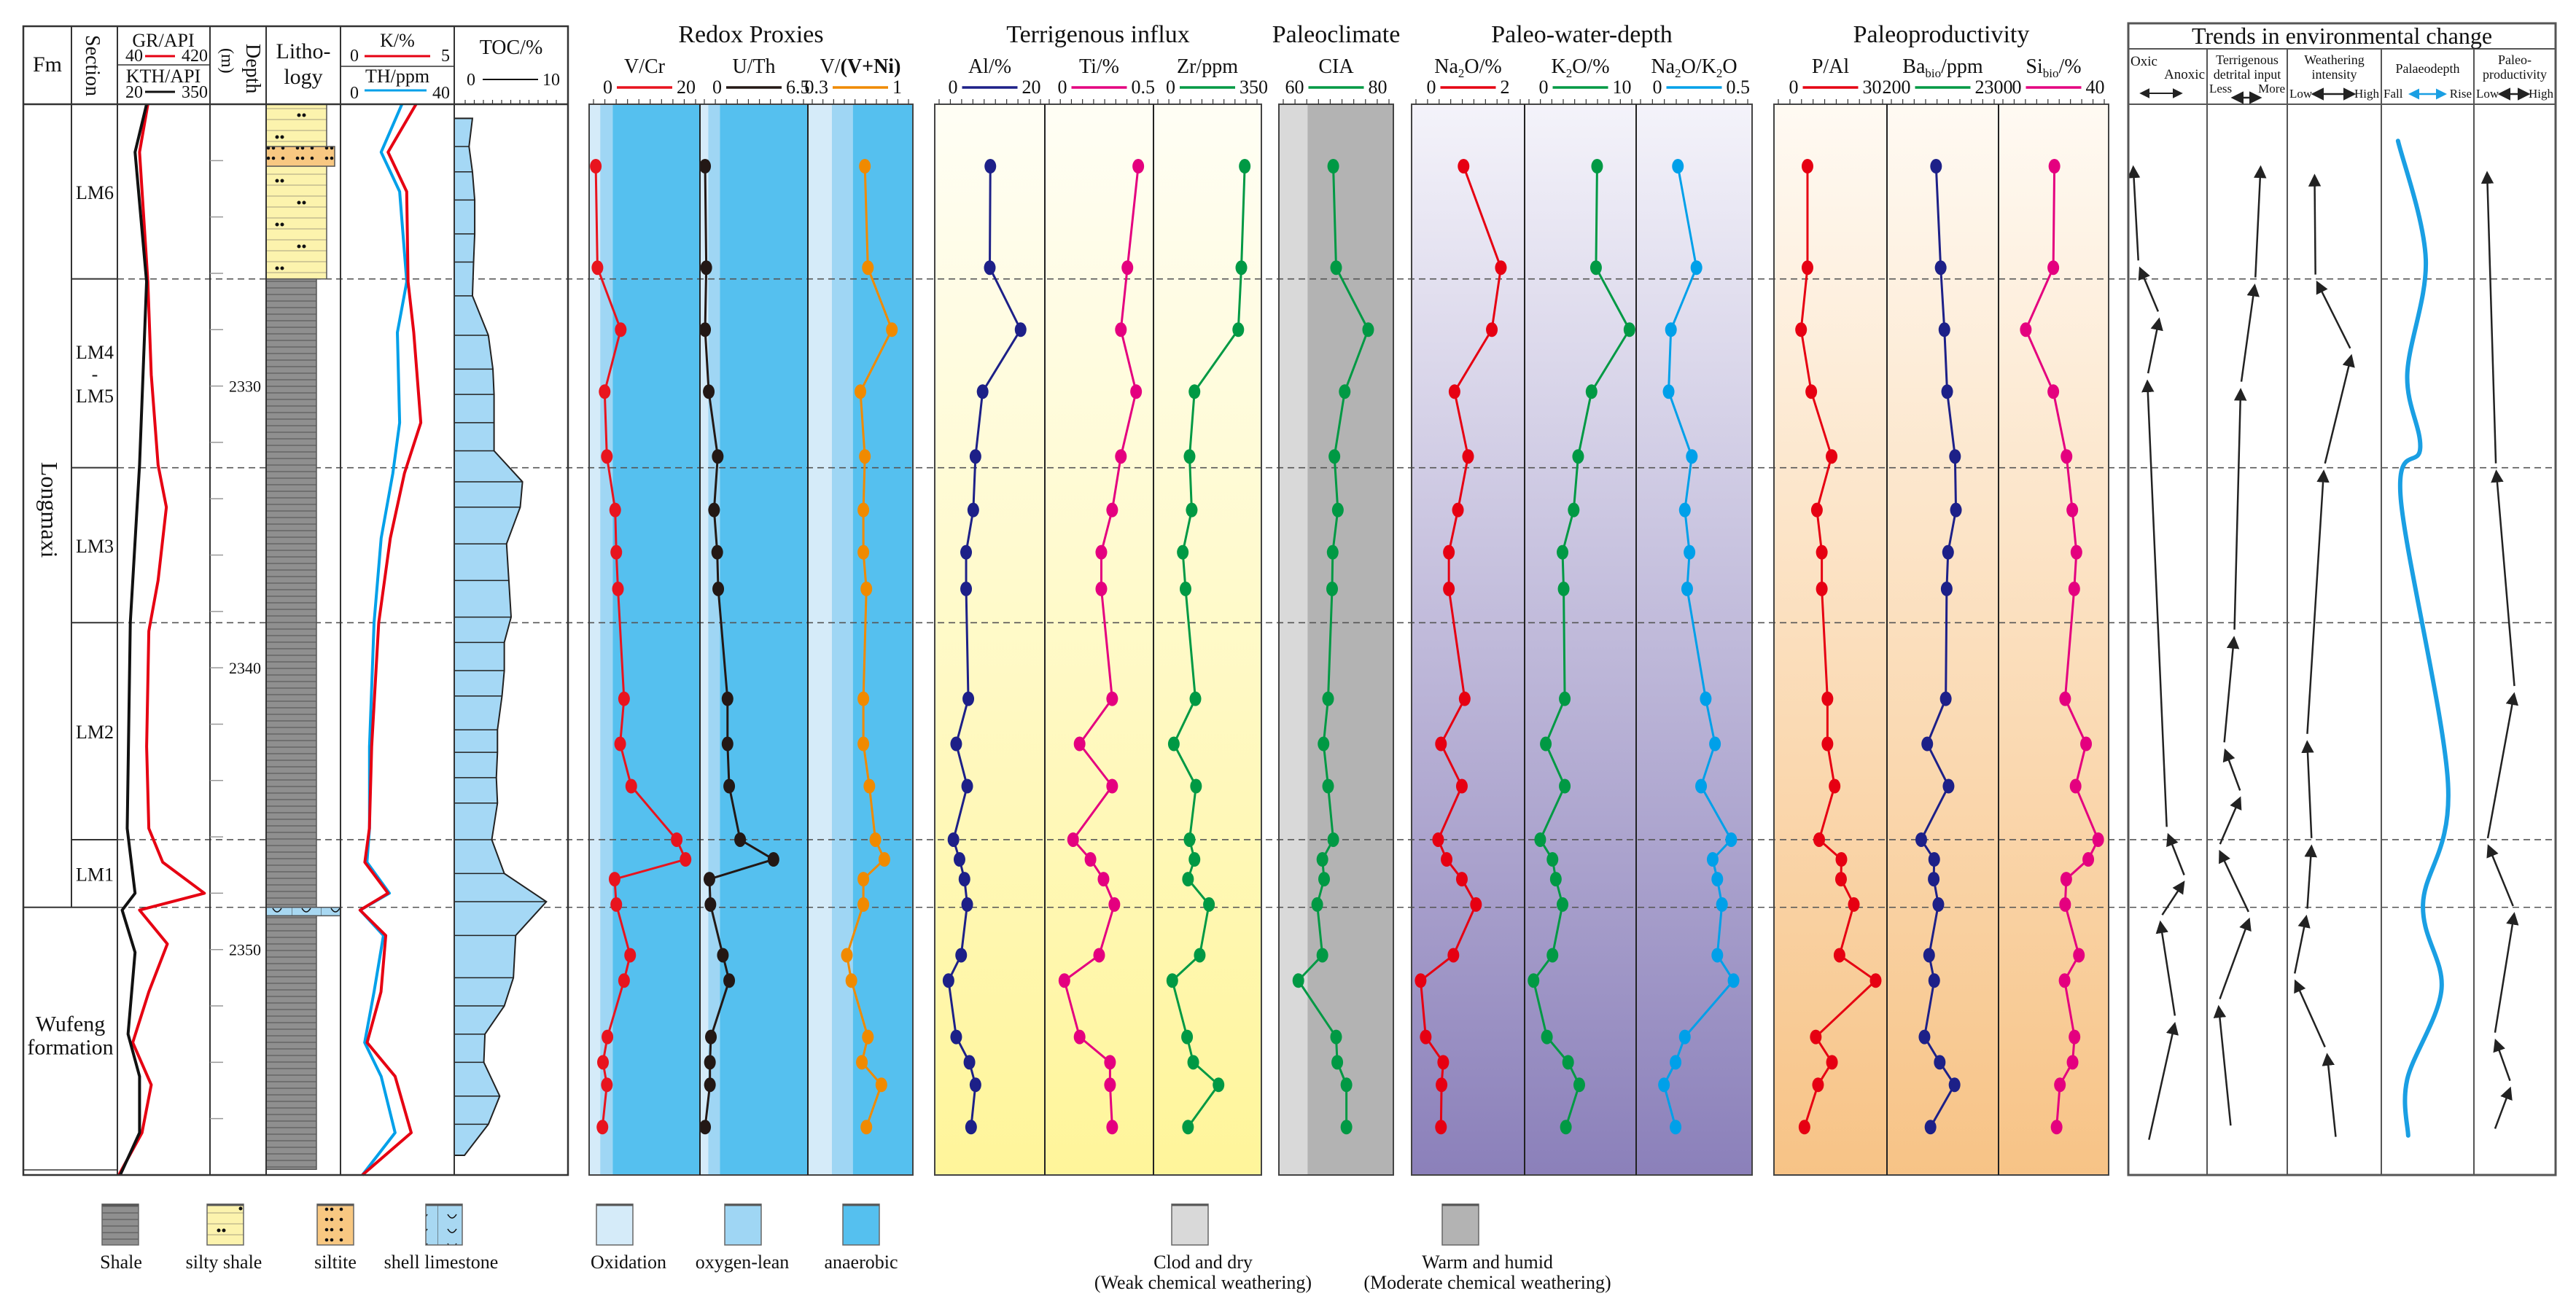  I want to click on axis-title-part: O, so click(1729, 66).